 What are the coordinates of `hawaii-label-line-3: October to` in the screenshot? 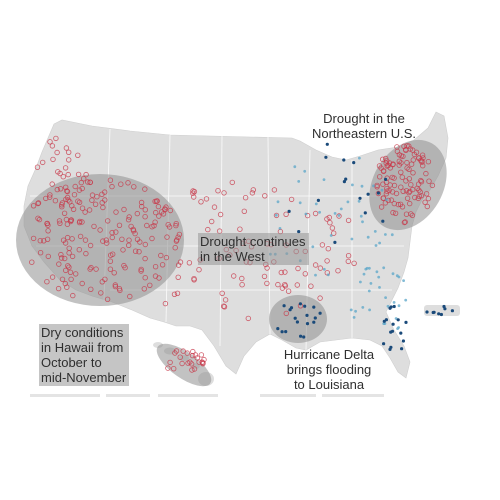 It's located at (71, 362).